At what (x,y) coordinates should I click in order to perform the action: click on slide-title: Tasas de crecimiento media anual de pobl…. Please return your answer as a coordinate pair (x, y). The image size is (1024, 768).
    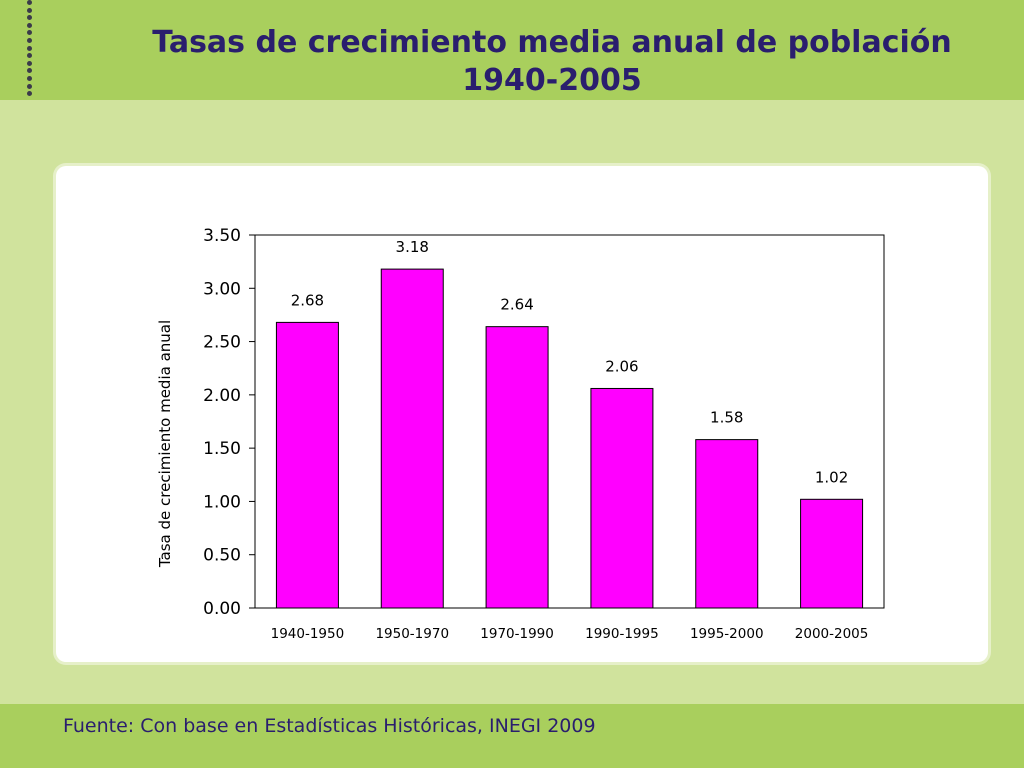
    Looking at the image, I should click on (552, 62).